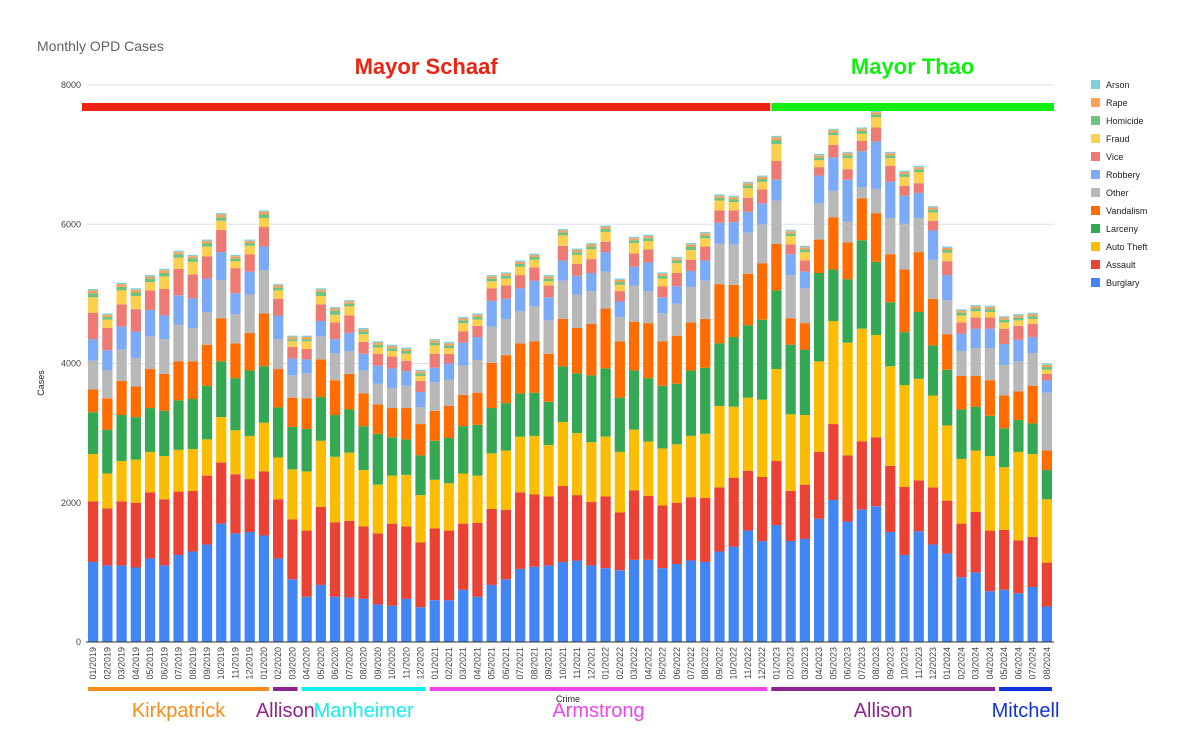  Describe the element at coordinates (135, 302) in the screenshot. I see `bar-fraud-04/2019` at that location.